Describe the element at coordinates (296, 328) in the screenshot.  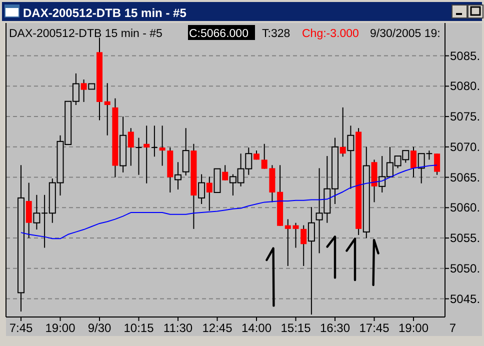
I see `x-tick-label: 15:15` at that location.